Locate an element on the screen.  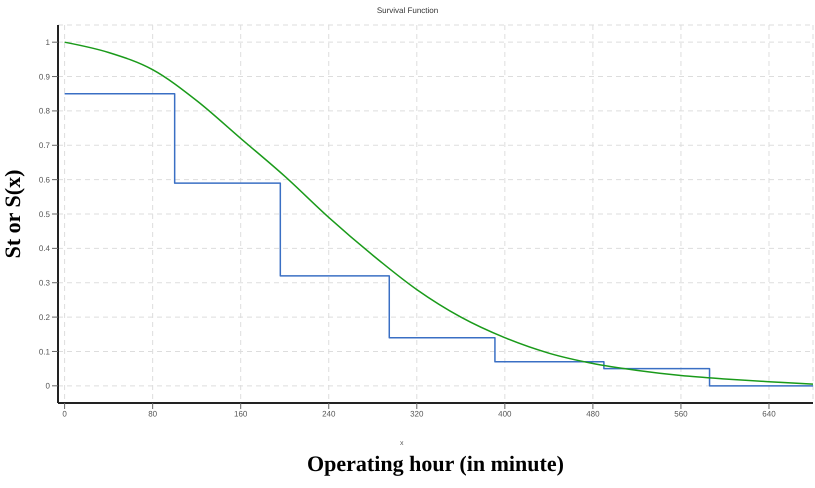
x-tick-label: 400 is located at coordinates (505, 414).